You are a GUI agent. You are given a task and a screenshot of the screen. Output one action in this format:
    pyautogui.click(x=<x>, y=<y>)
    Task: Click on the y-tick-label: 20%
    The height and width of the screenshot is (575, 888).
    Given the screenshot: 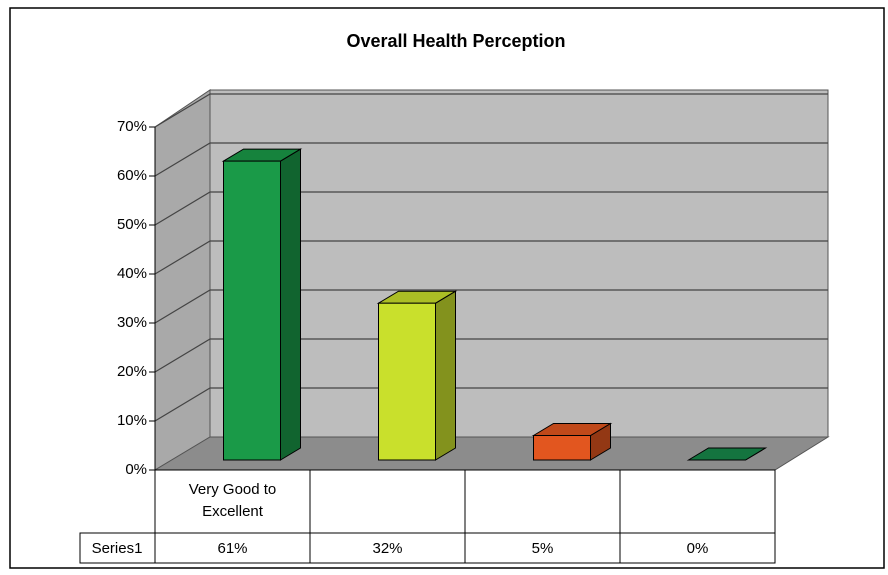 What is the action you would take?
    pyautogui.click(x=132, y=371)
    